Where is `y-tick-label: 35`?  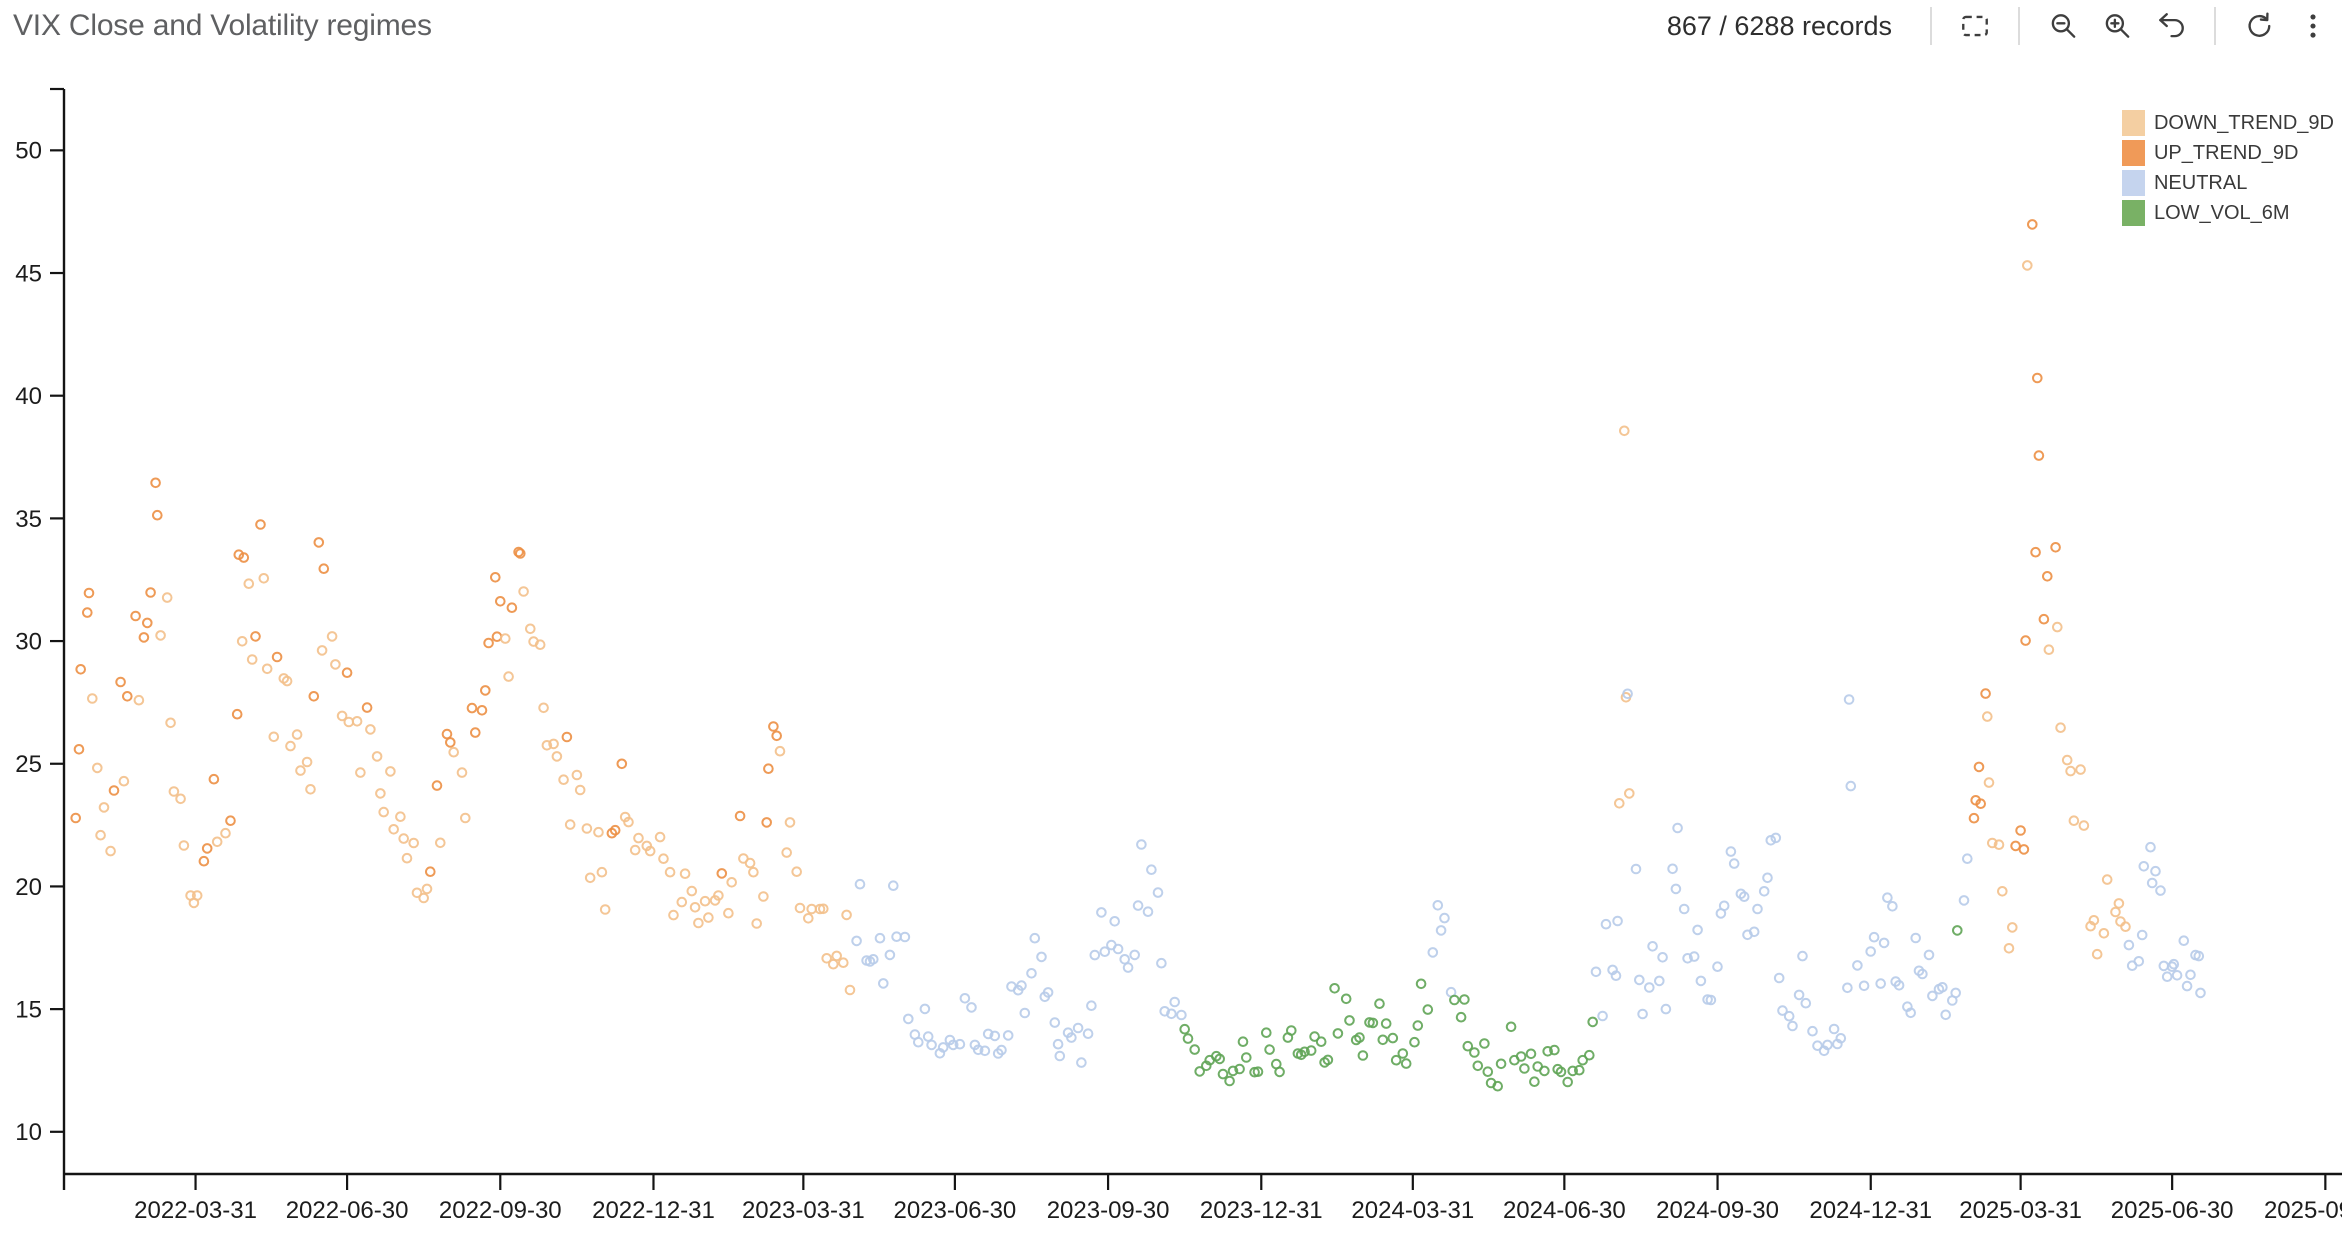
y-tick-label: 35 is located at coordinates (28, 519).